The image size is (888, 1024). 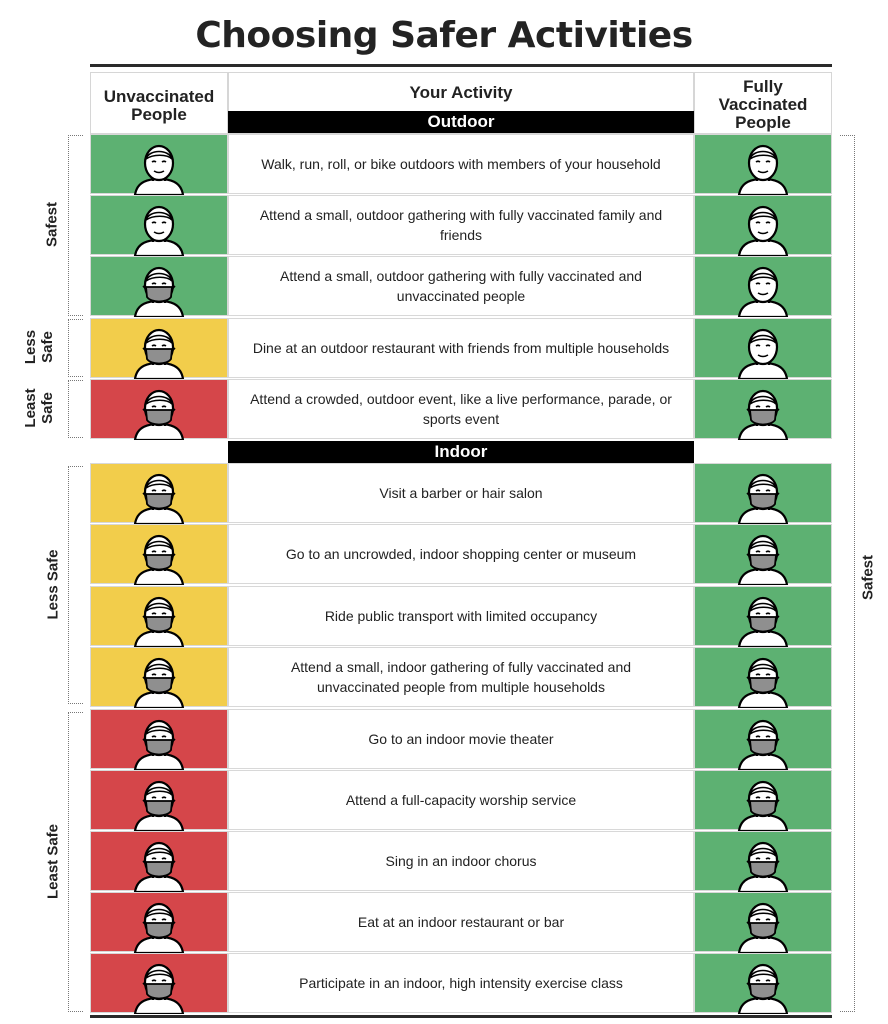 I want to click on activity-description: Attend a full-capacity worship service, so click(x=461, y=800).